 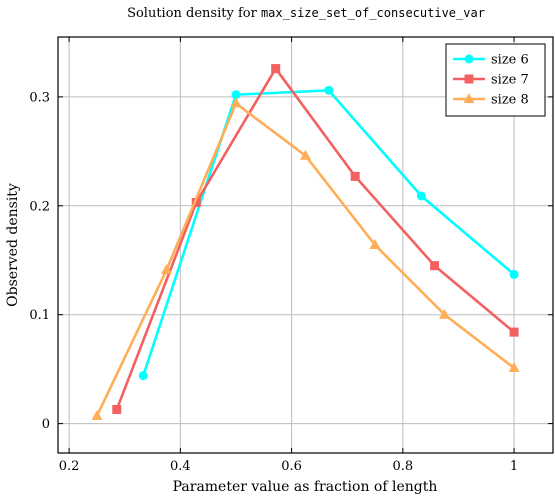 I want to click on x-tick-label: 0.8, so click(x=402, y=466).